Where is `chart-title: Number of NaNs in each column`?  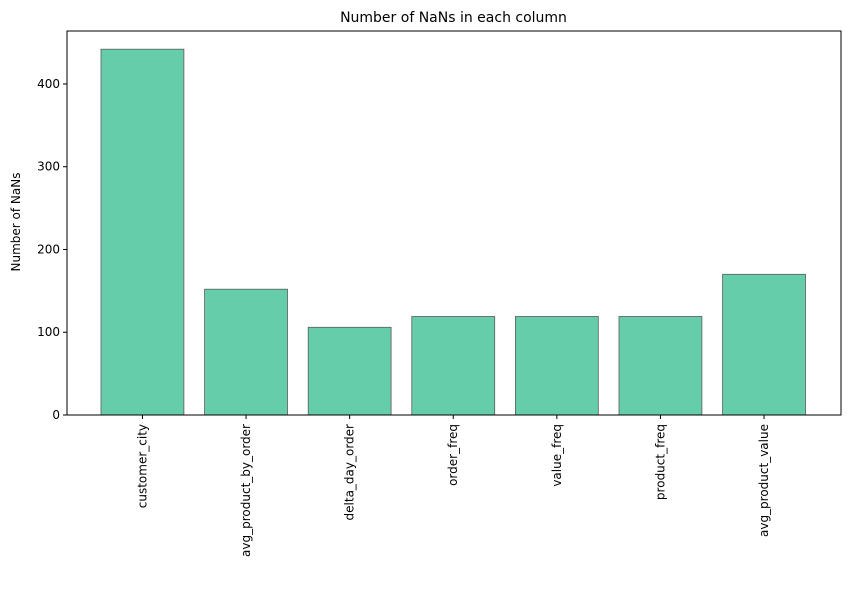
chart-title: Number of NaNs in each column is located at coordinates (453, 18).